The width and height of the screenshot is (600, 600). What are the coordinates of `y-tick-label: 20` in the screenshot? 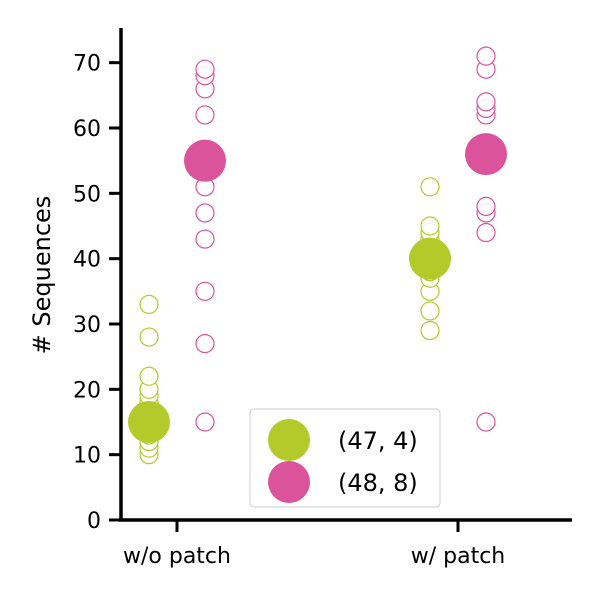 It's located at (87, 390).